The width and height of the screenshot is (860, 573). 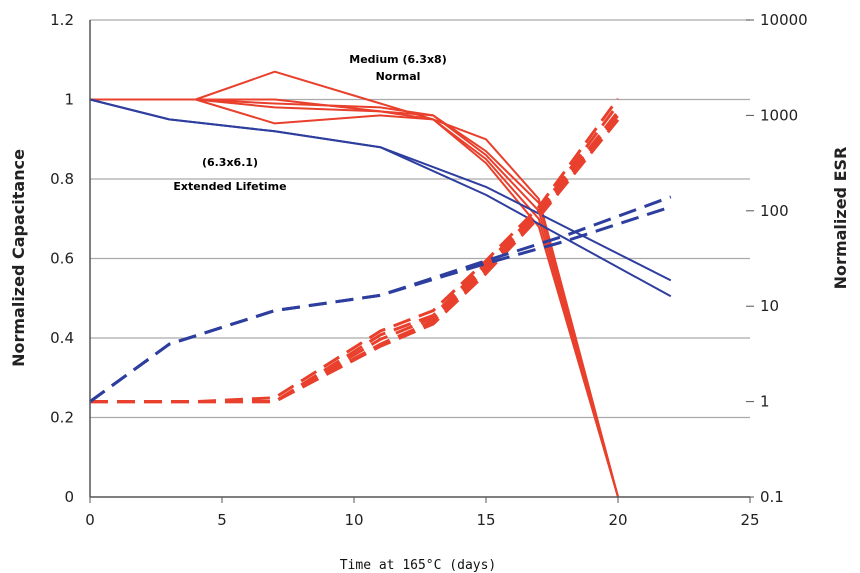 What do you see at coordinates (18, 258) in the screenshot?
I see `y-axis-title: Normalized Capacitance` at bounding box center [18, 258].